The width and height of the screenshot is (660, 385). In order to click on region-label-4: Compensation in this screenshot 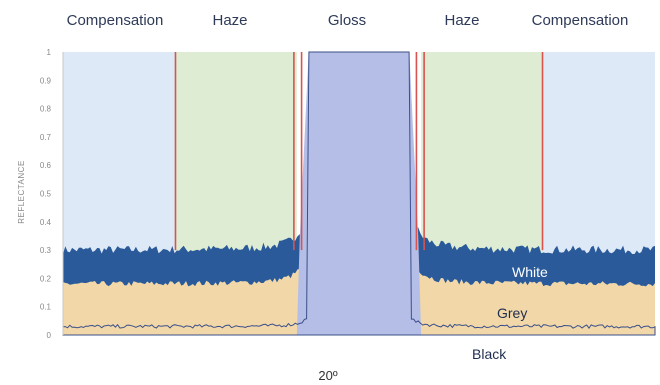, I will do `click(580, 20)`.